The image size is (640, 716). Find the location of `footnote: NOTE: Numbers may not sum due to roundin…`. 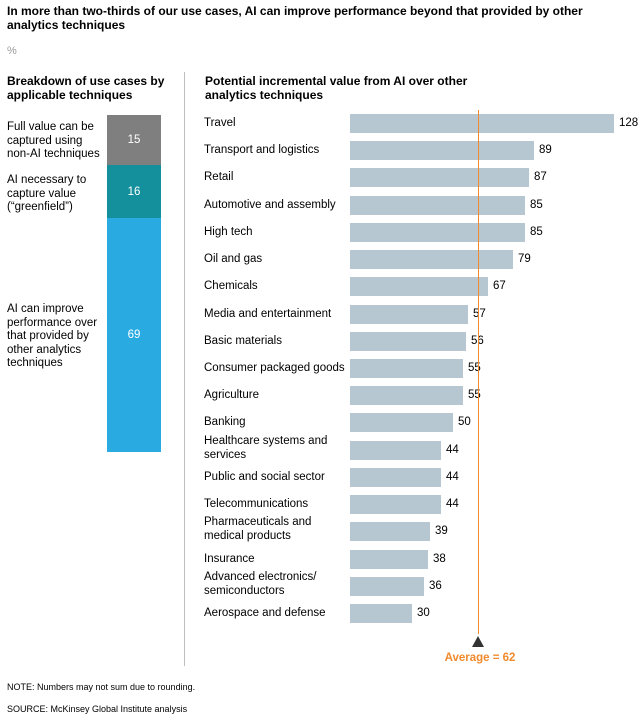

footnote: NOTE: Numbers may not sum due to roundin… is located at coordinates (101, 687).